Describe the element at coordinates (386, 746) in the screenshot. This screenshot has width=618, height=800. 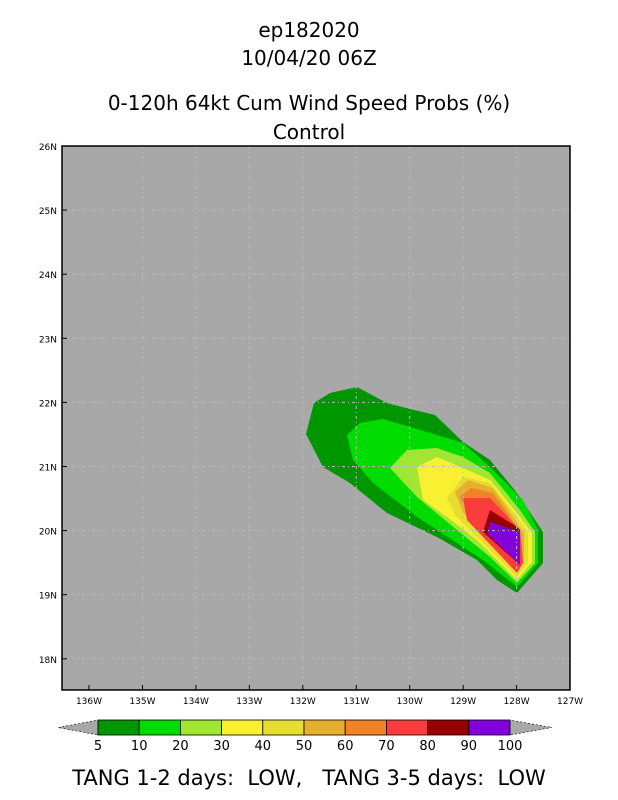
I see `colorbar-label: 70` at that location.